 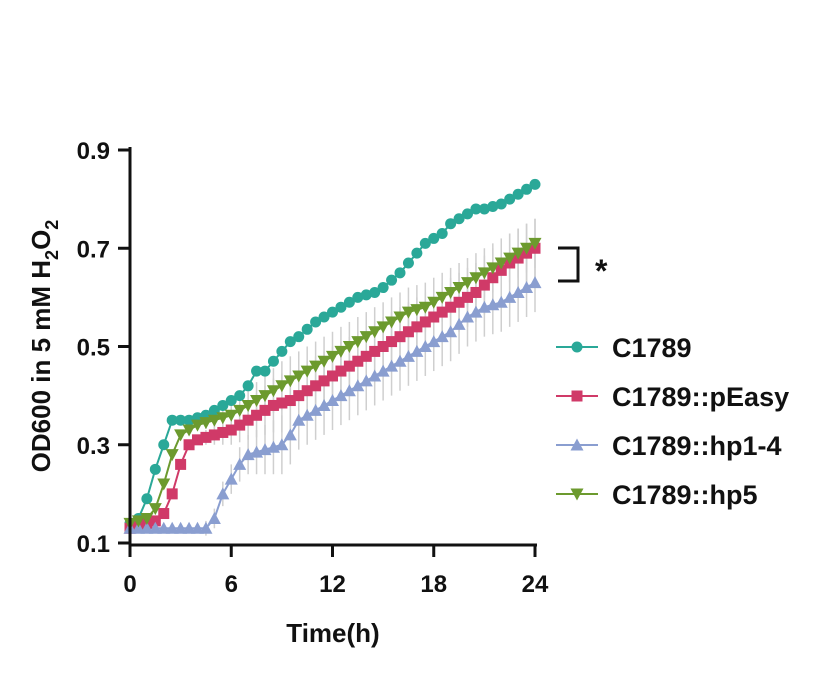 I want to click on legend-item-c1789-hp5: C1789::hp5, so click(x=657, y=495).